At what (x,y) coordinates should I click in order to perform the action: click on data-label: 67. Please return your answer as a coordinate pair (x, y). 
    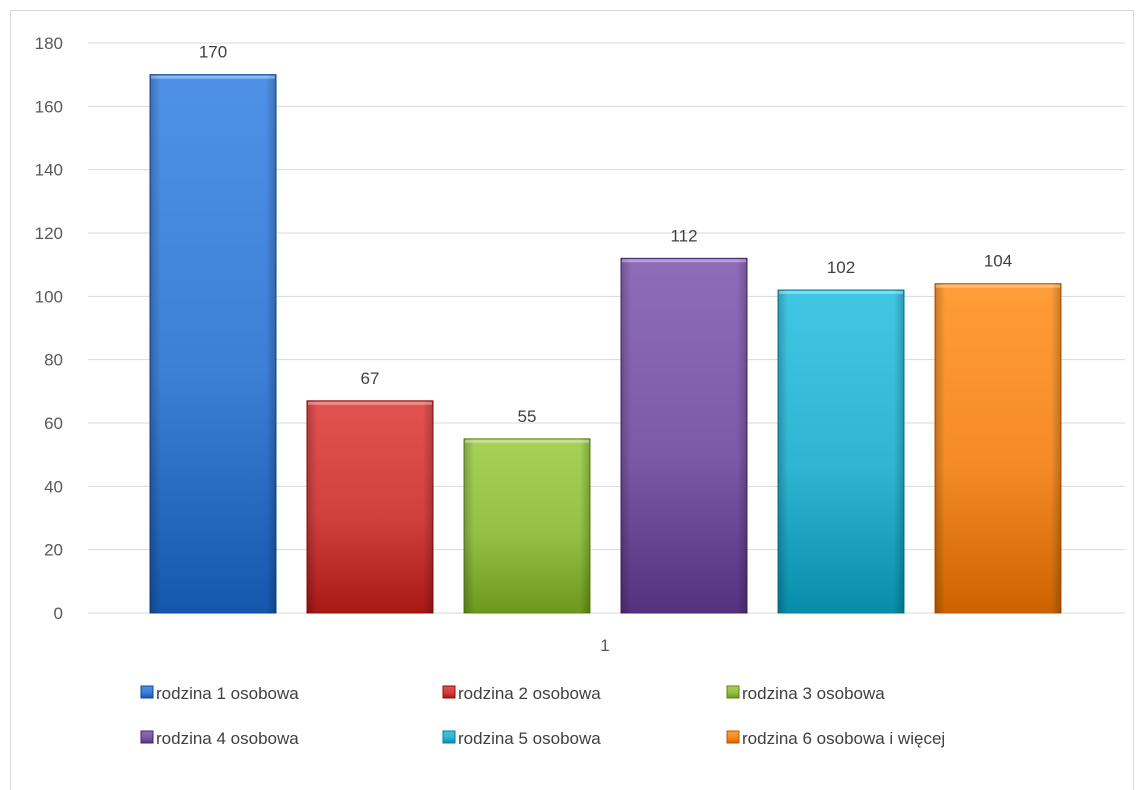
    Looking at the image, I should click on (370, 378).